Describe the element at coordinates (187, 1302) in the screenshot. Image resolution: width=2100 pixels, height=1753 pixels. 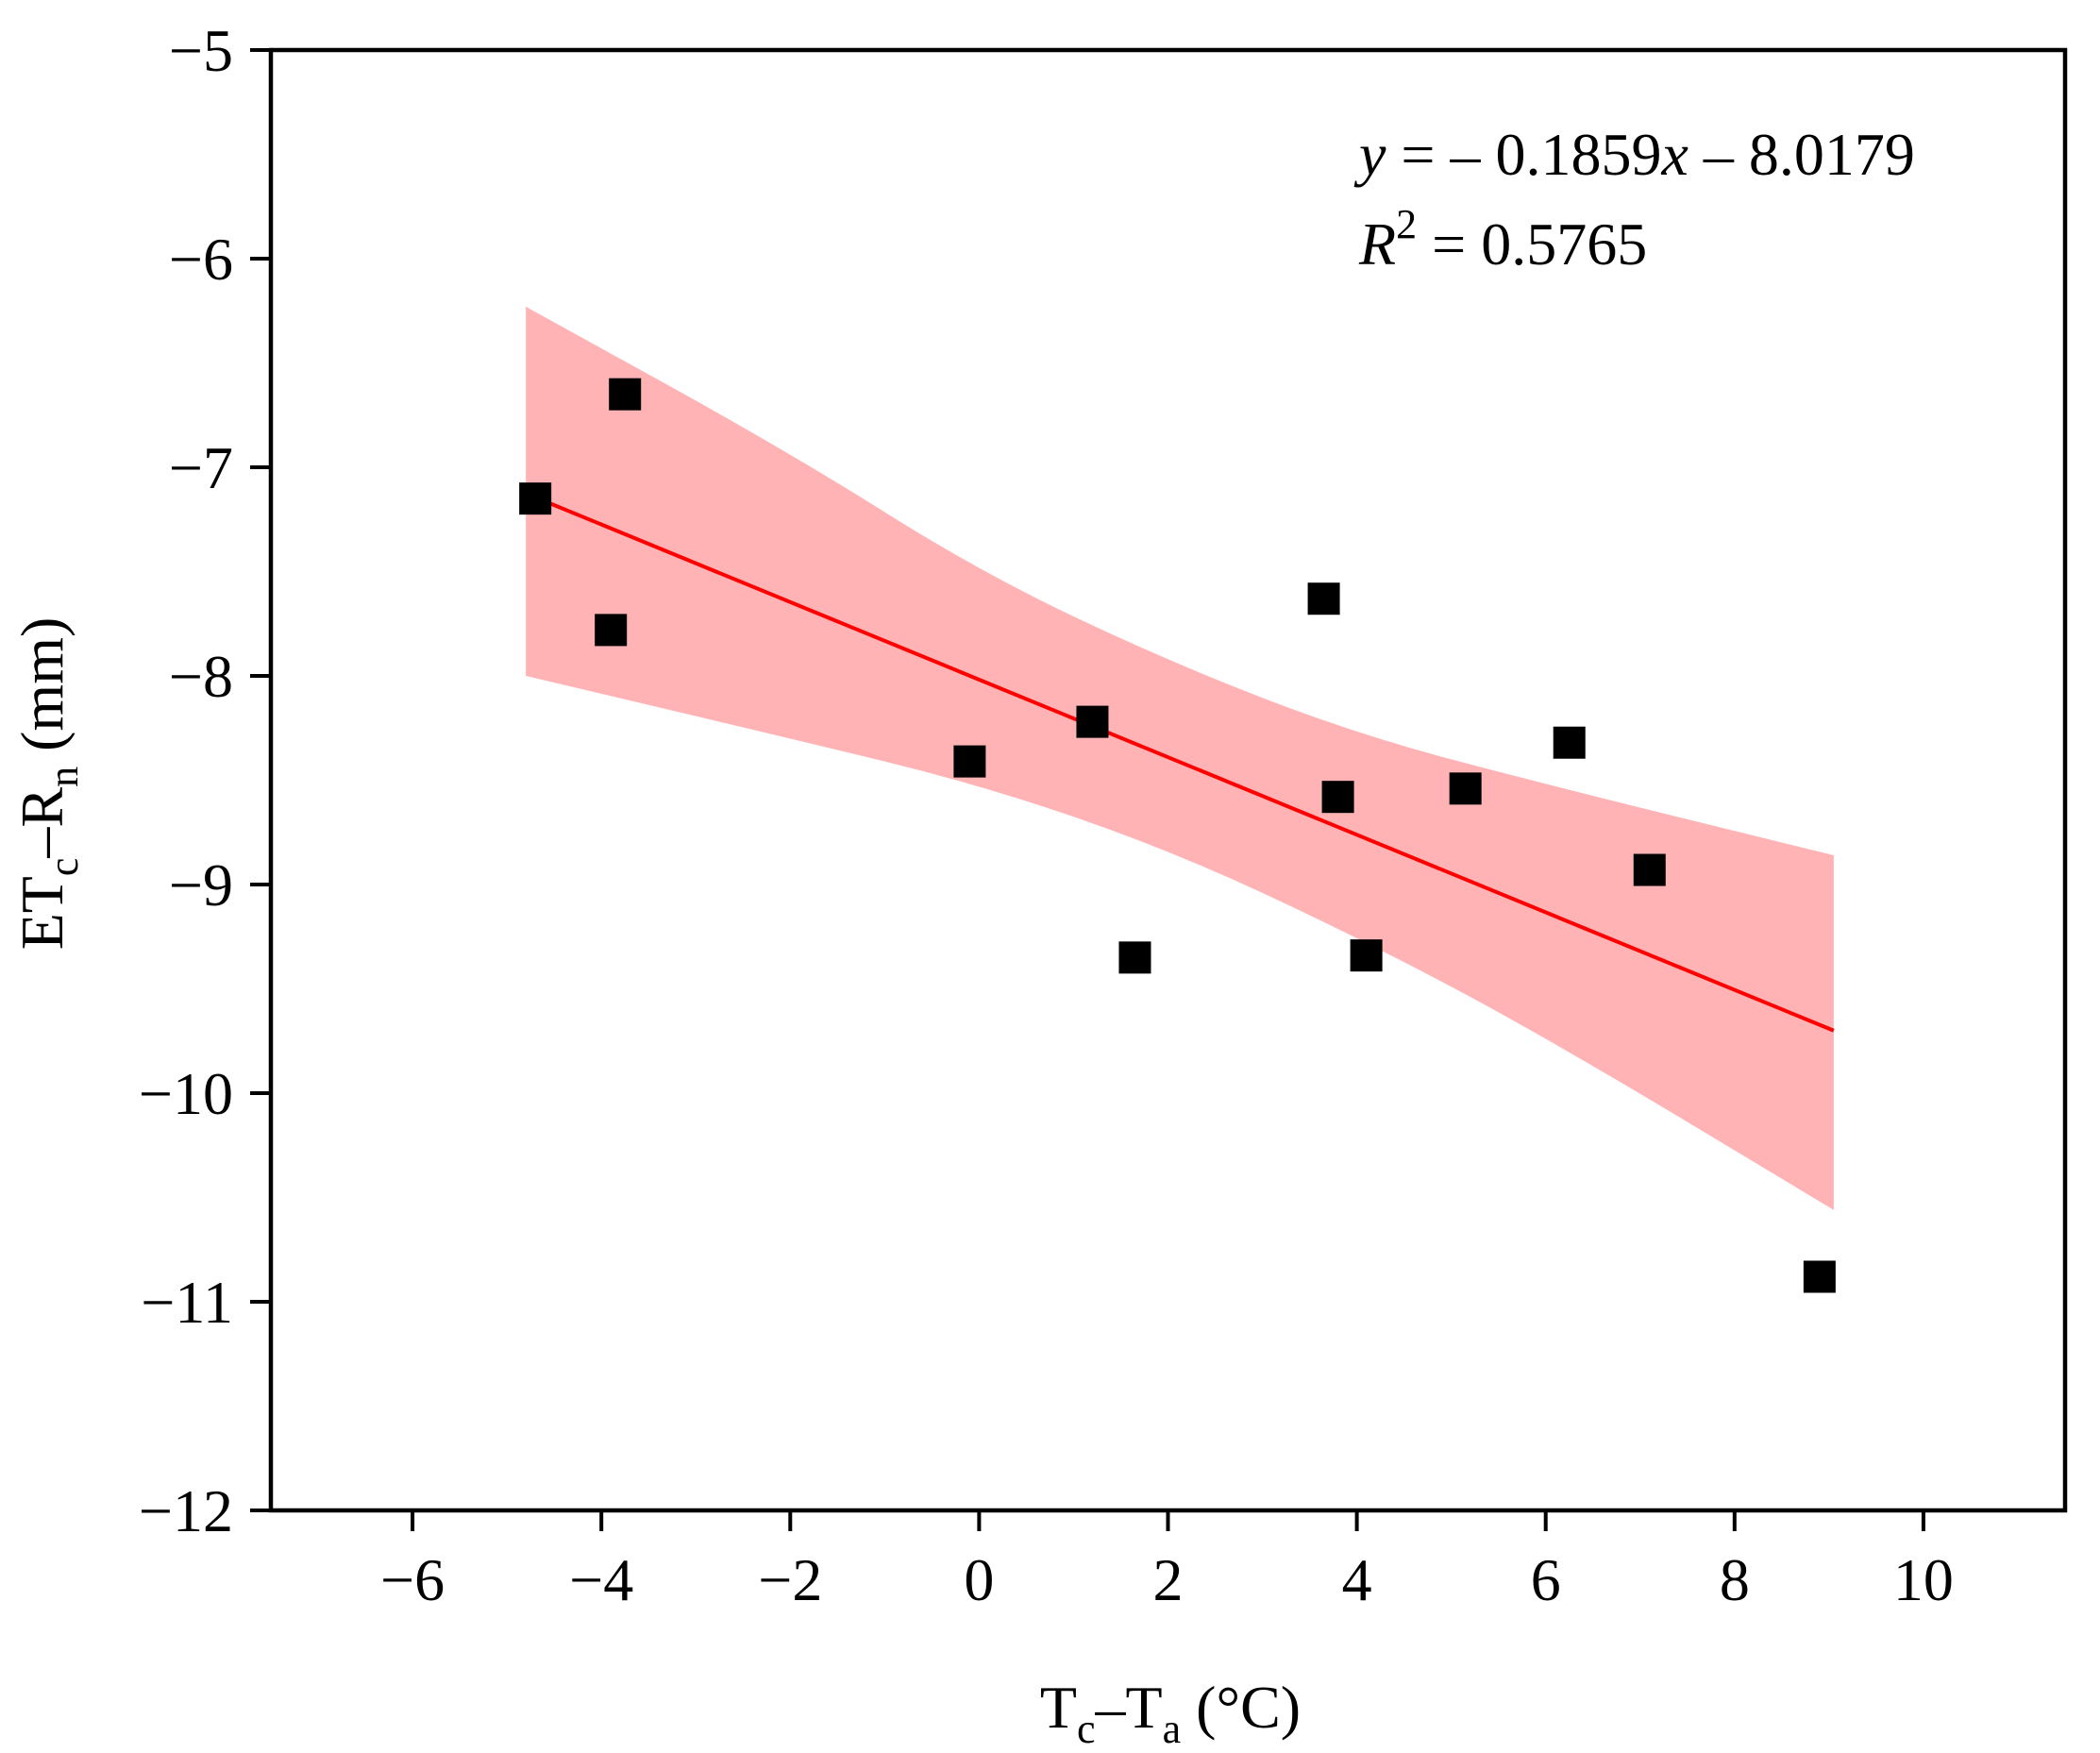
I see `y-tick-label: −11` at that location.